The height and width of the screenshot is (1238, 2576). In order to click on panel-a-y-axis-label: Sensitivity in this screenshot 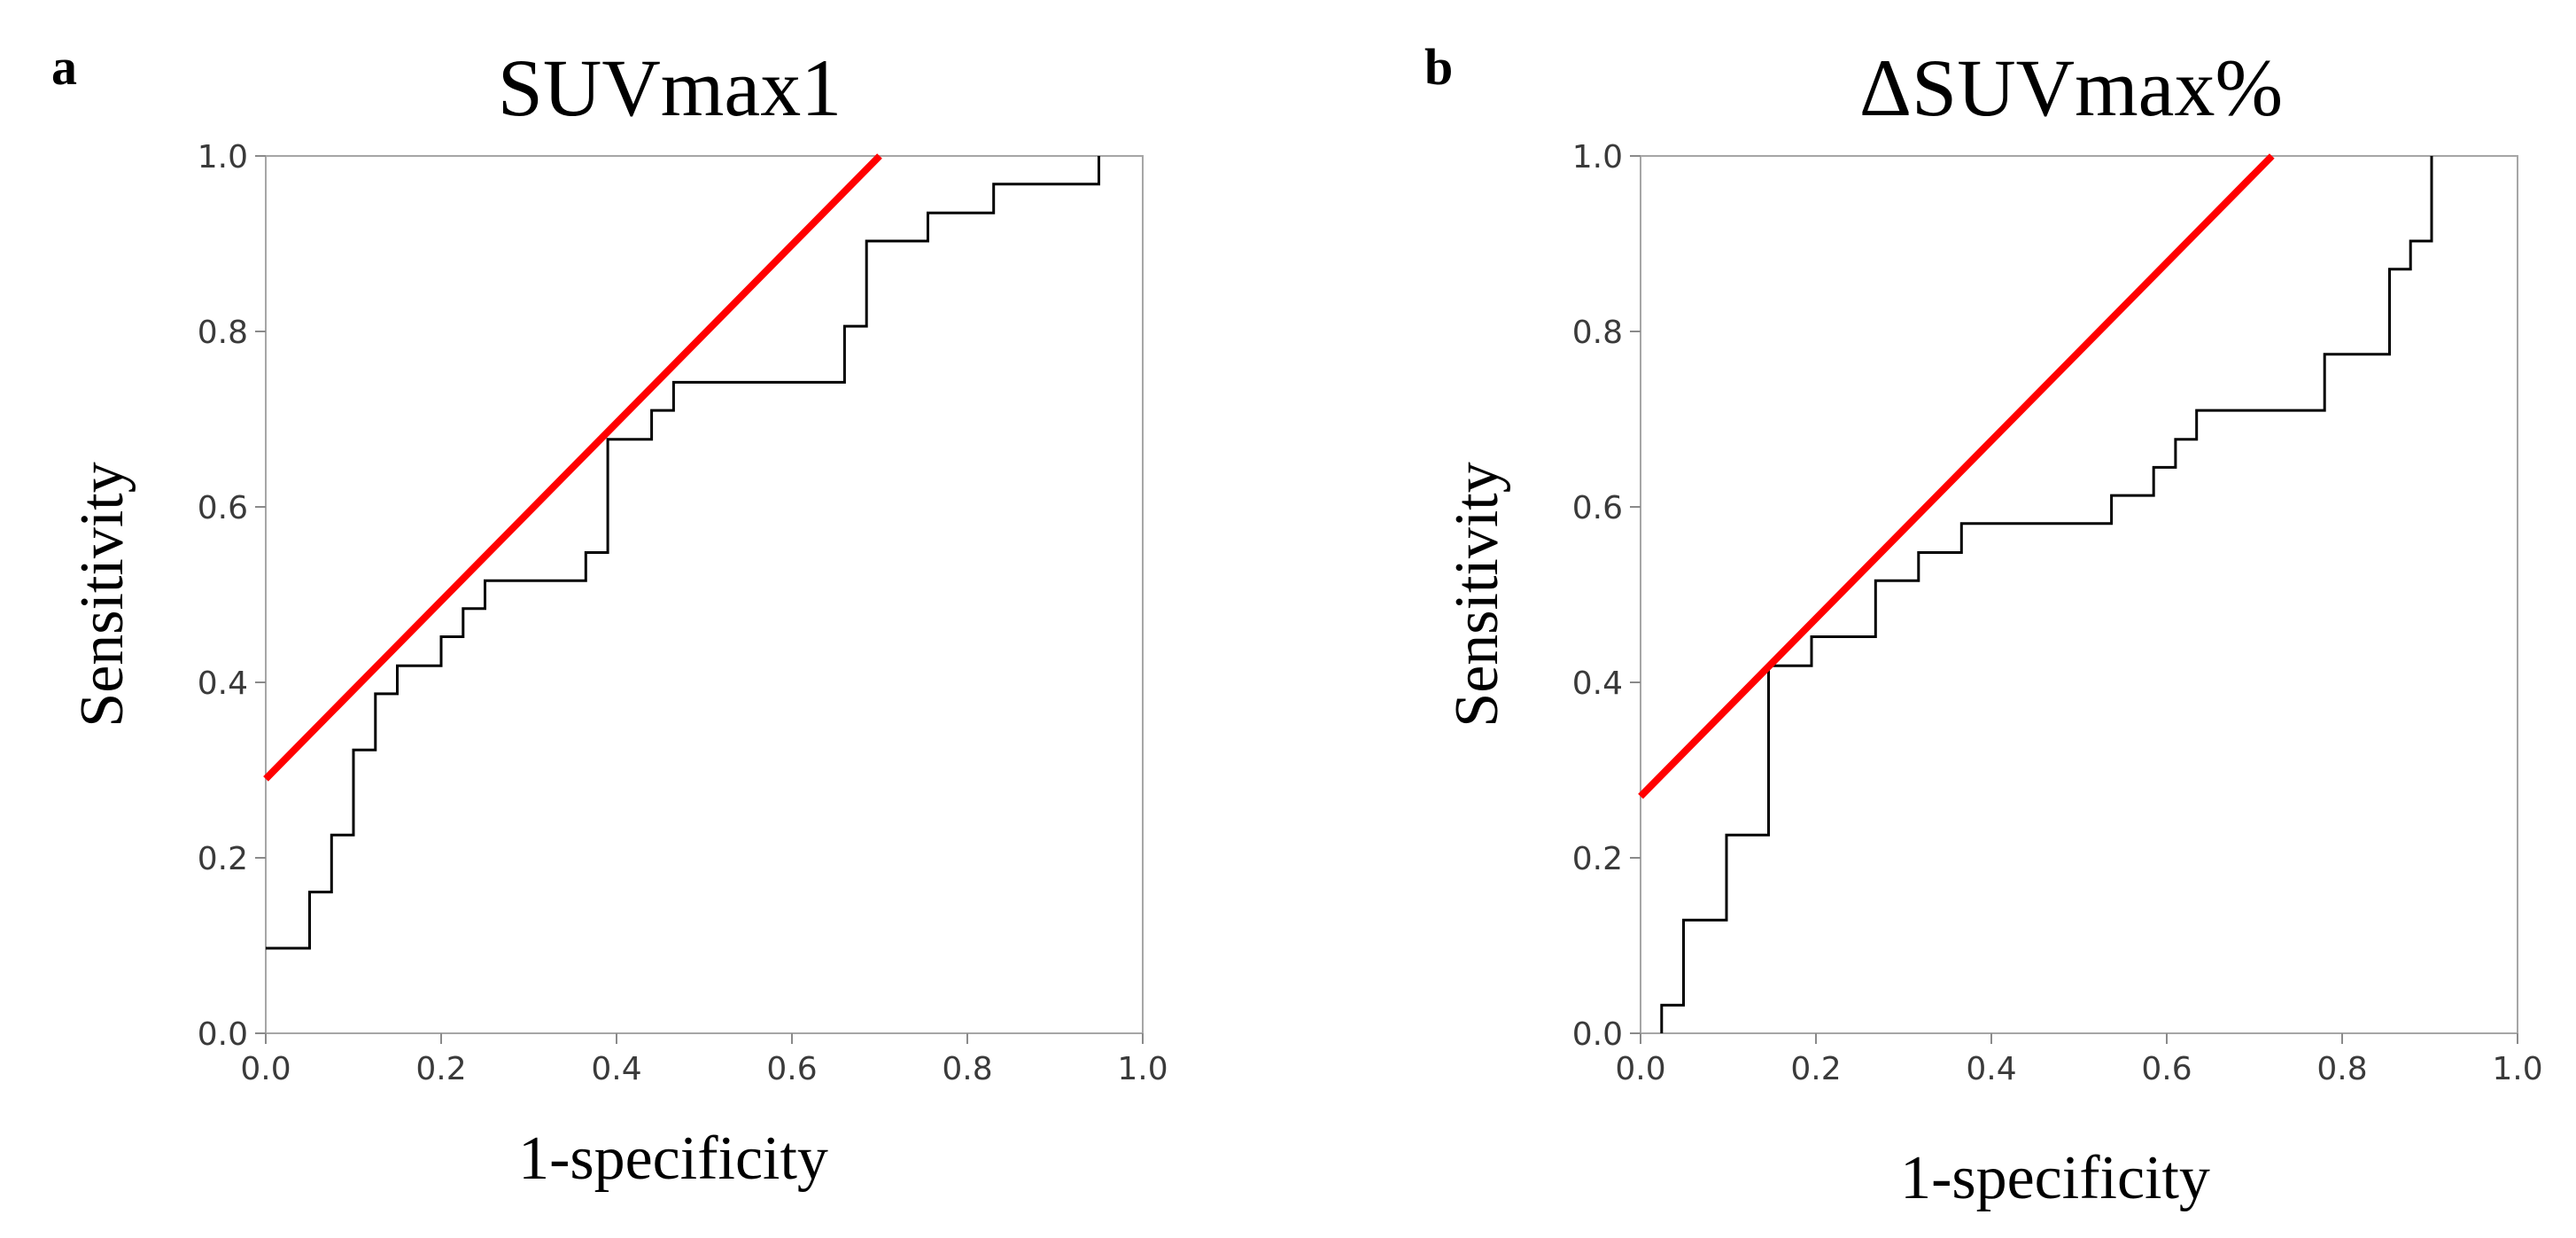, I will do `click(102, 594)`.